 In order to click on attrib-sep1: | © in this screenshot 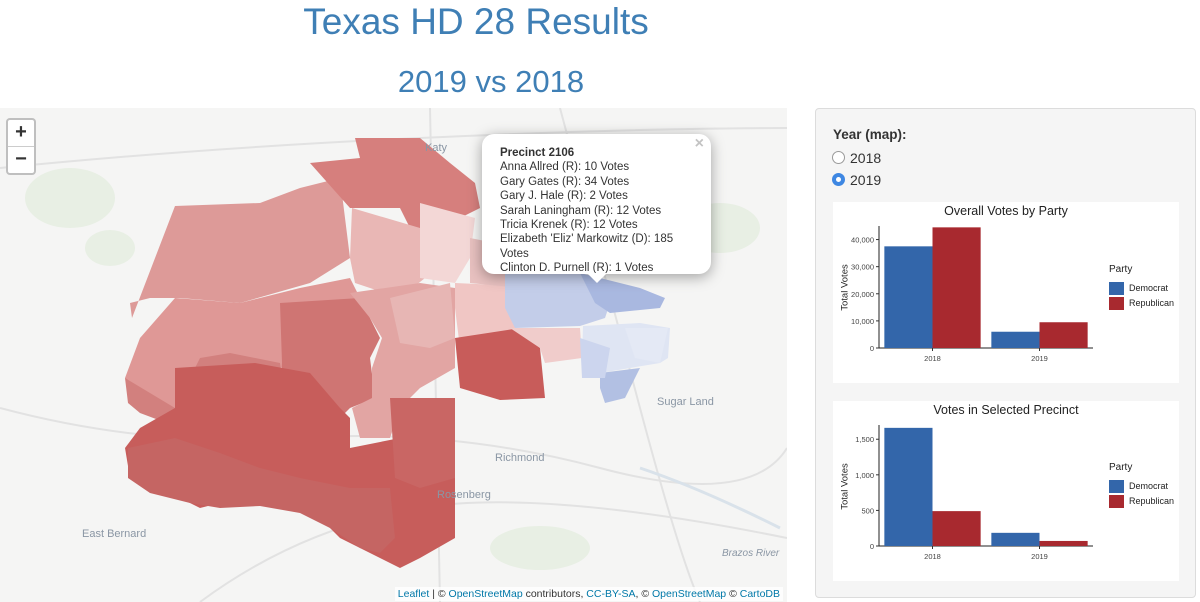, I will do `click(439, 594)`.